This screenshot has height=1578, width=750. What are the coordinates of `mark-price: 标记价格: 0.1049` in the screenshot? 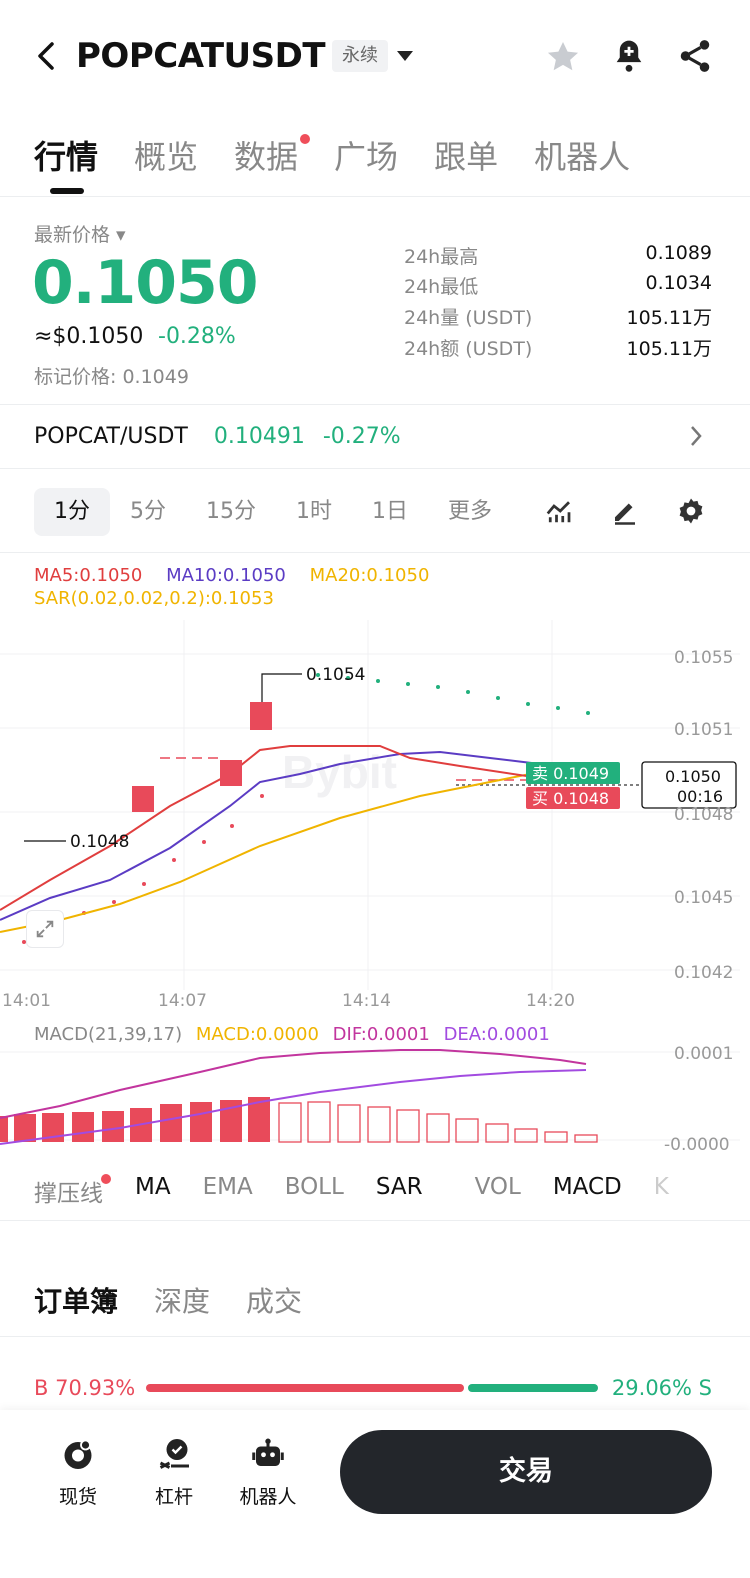 It's located at (111, 377).